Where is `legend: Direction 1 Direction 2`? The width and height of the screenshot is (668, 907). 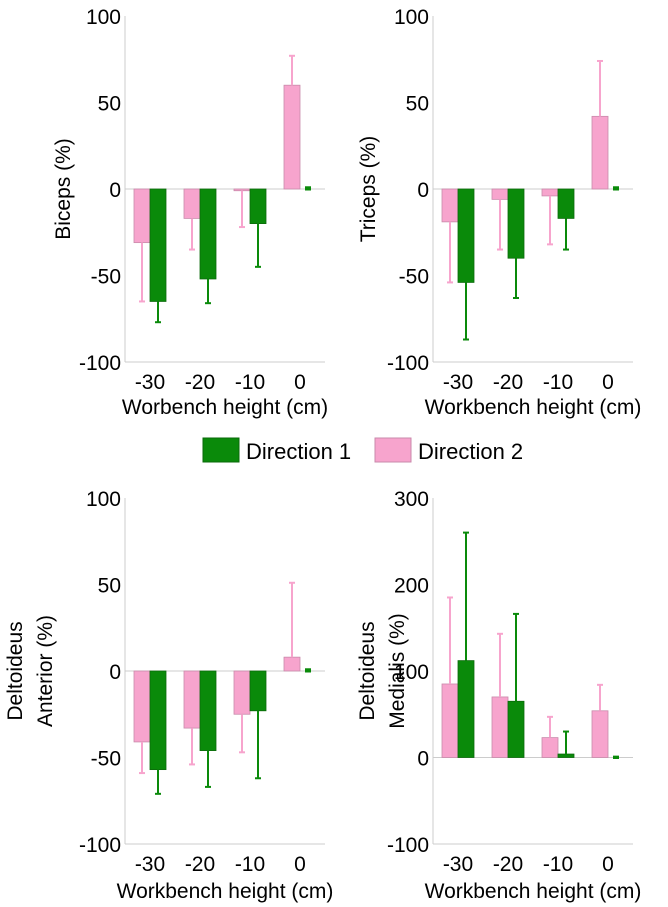
legend: Direction 1 Direction 2 is located at coordinates (362, 450).